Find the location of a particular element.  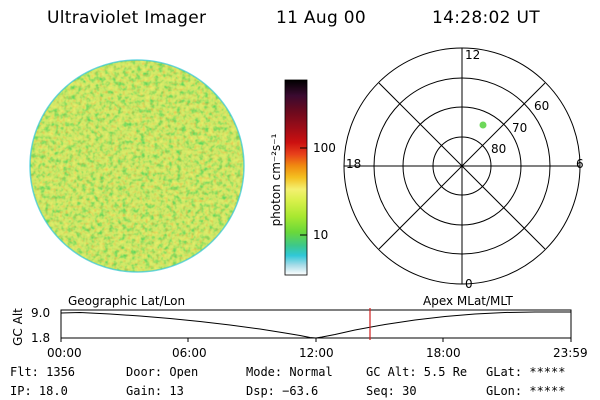

lat-label-70: 70 is located at coordinates (520, 128).